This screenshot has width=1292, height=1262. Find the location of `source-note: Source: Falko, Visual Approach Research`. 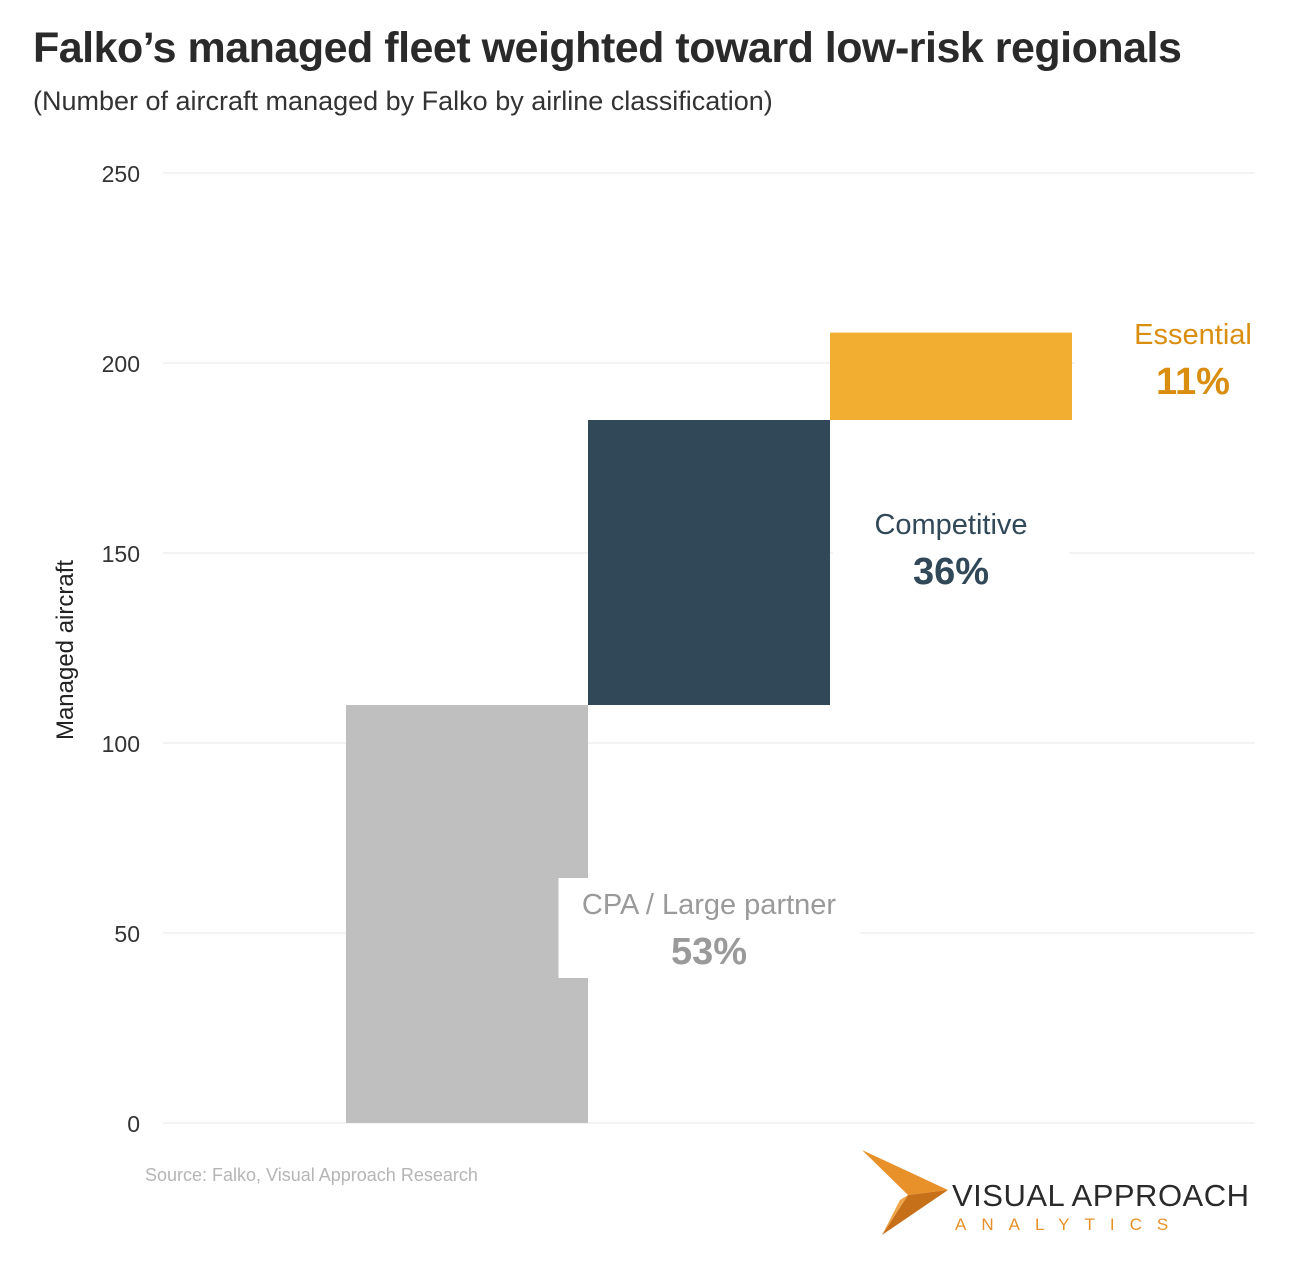

source-note: Source: Falko, Visual Approach Research is located at coordinates (311, 1175).